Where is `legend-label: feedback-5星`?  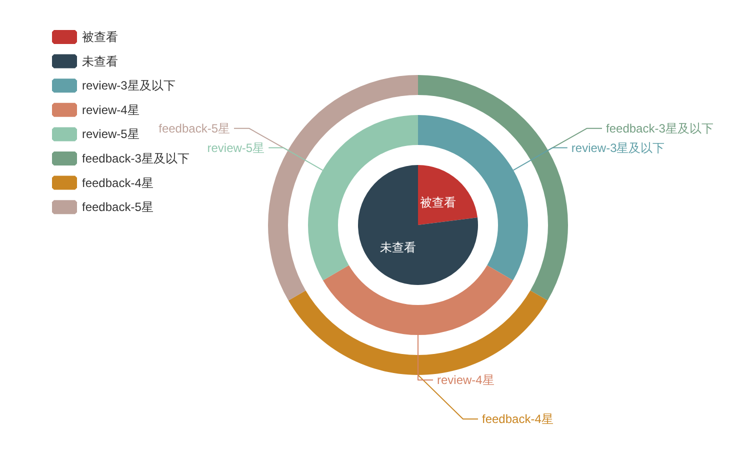 legend-label: feedback-5星 is located at coordinates (118, 207).